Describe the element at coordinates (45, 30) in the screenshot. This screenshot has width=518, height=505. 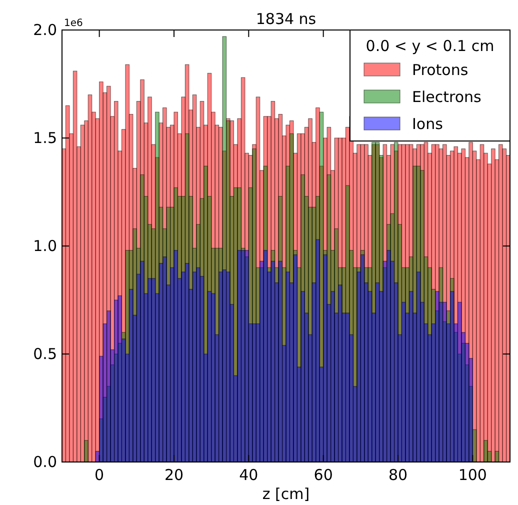
I see `y-tick-label: 2.0` at that location.